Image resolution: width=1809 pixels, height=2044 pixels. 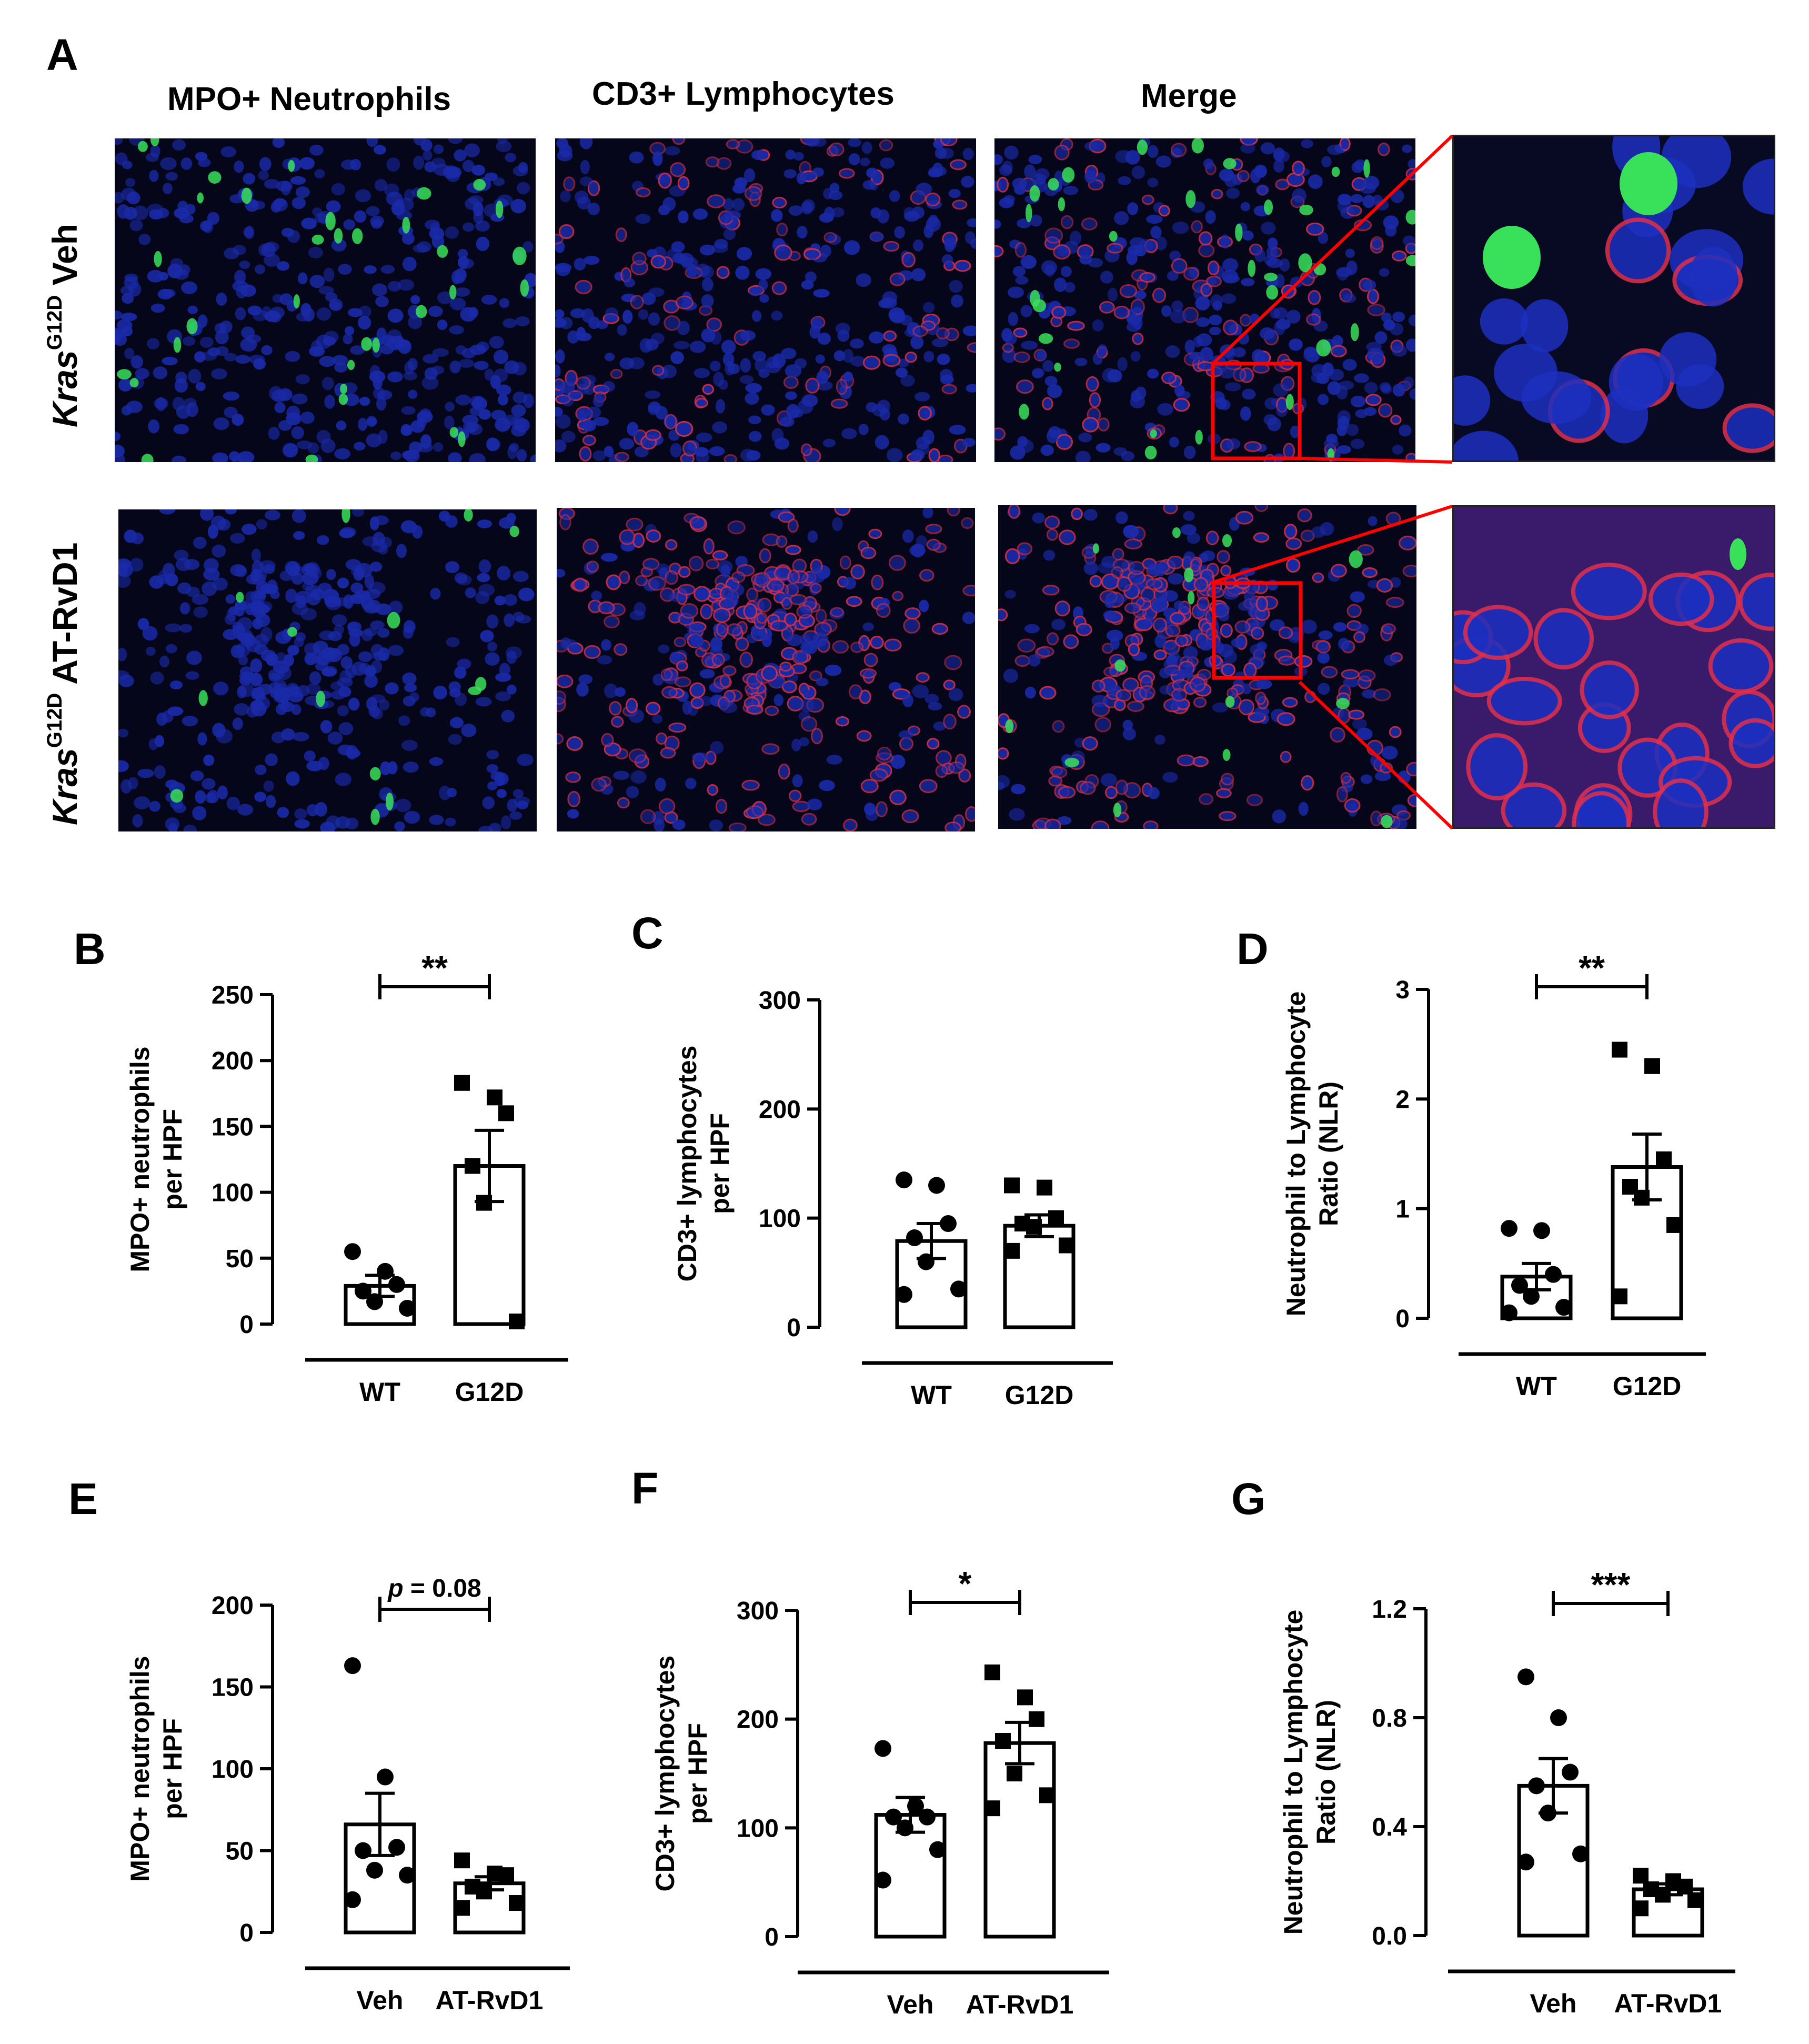 What do you see at coordinates (1253, 949) in the screenshot?
I see `panel-letter: D` at bounding box center [1253, 949].